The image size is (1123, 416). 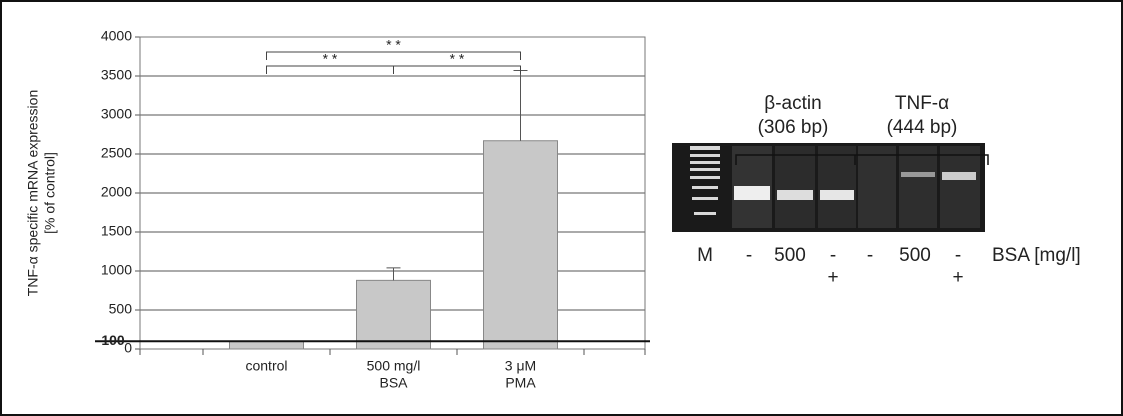 I want to click on gel-bands, so click(x=856, y=187).